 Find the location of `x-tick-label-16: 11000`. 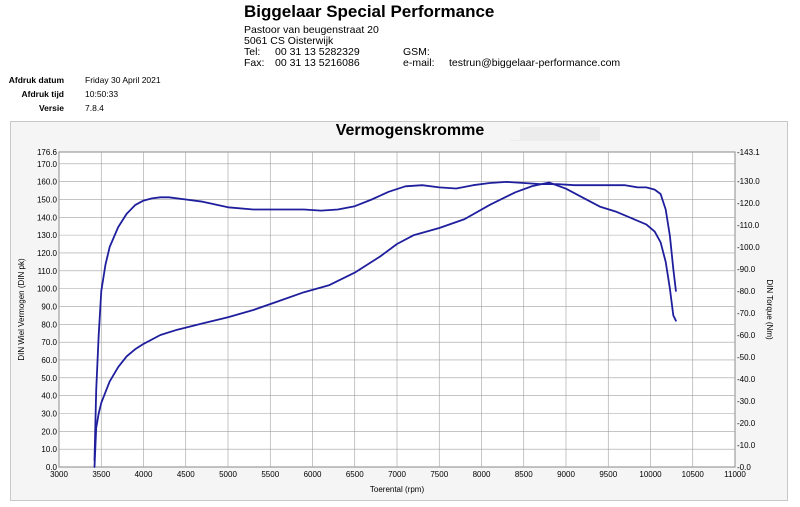

x-tick-label-16: 11000 is located at coordinates (735, 474).